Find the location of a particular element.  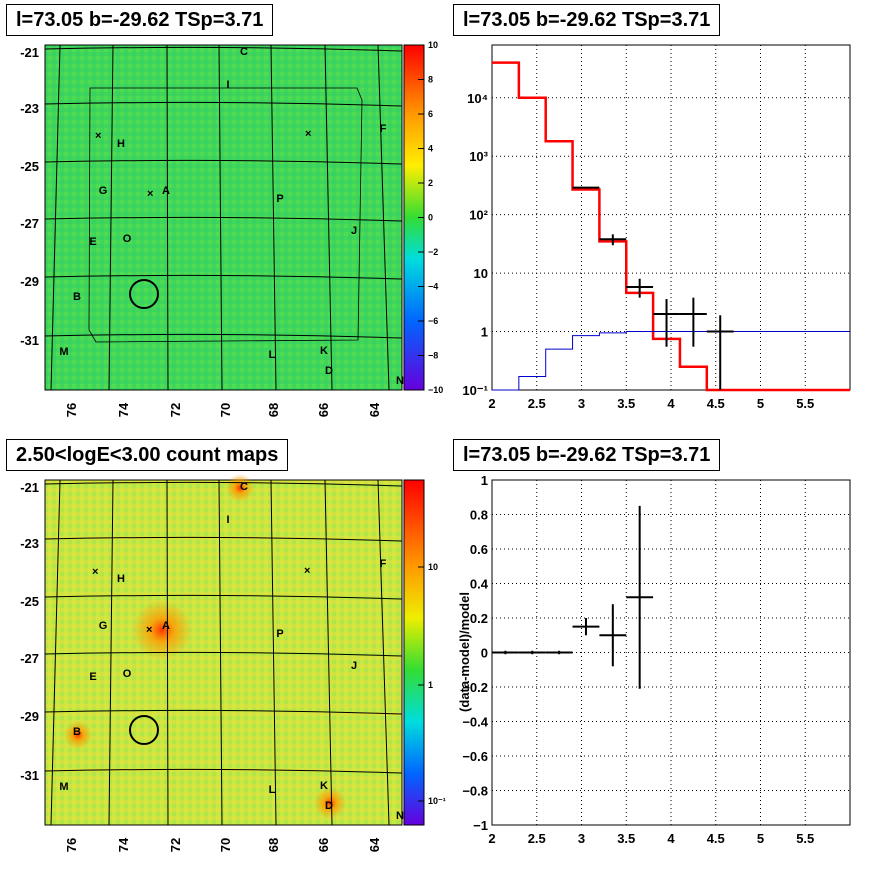

residual-ratio-title: l=73.05 b=-29.62 TSp=3.71 is located at coordinates (587, 455).